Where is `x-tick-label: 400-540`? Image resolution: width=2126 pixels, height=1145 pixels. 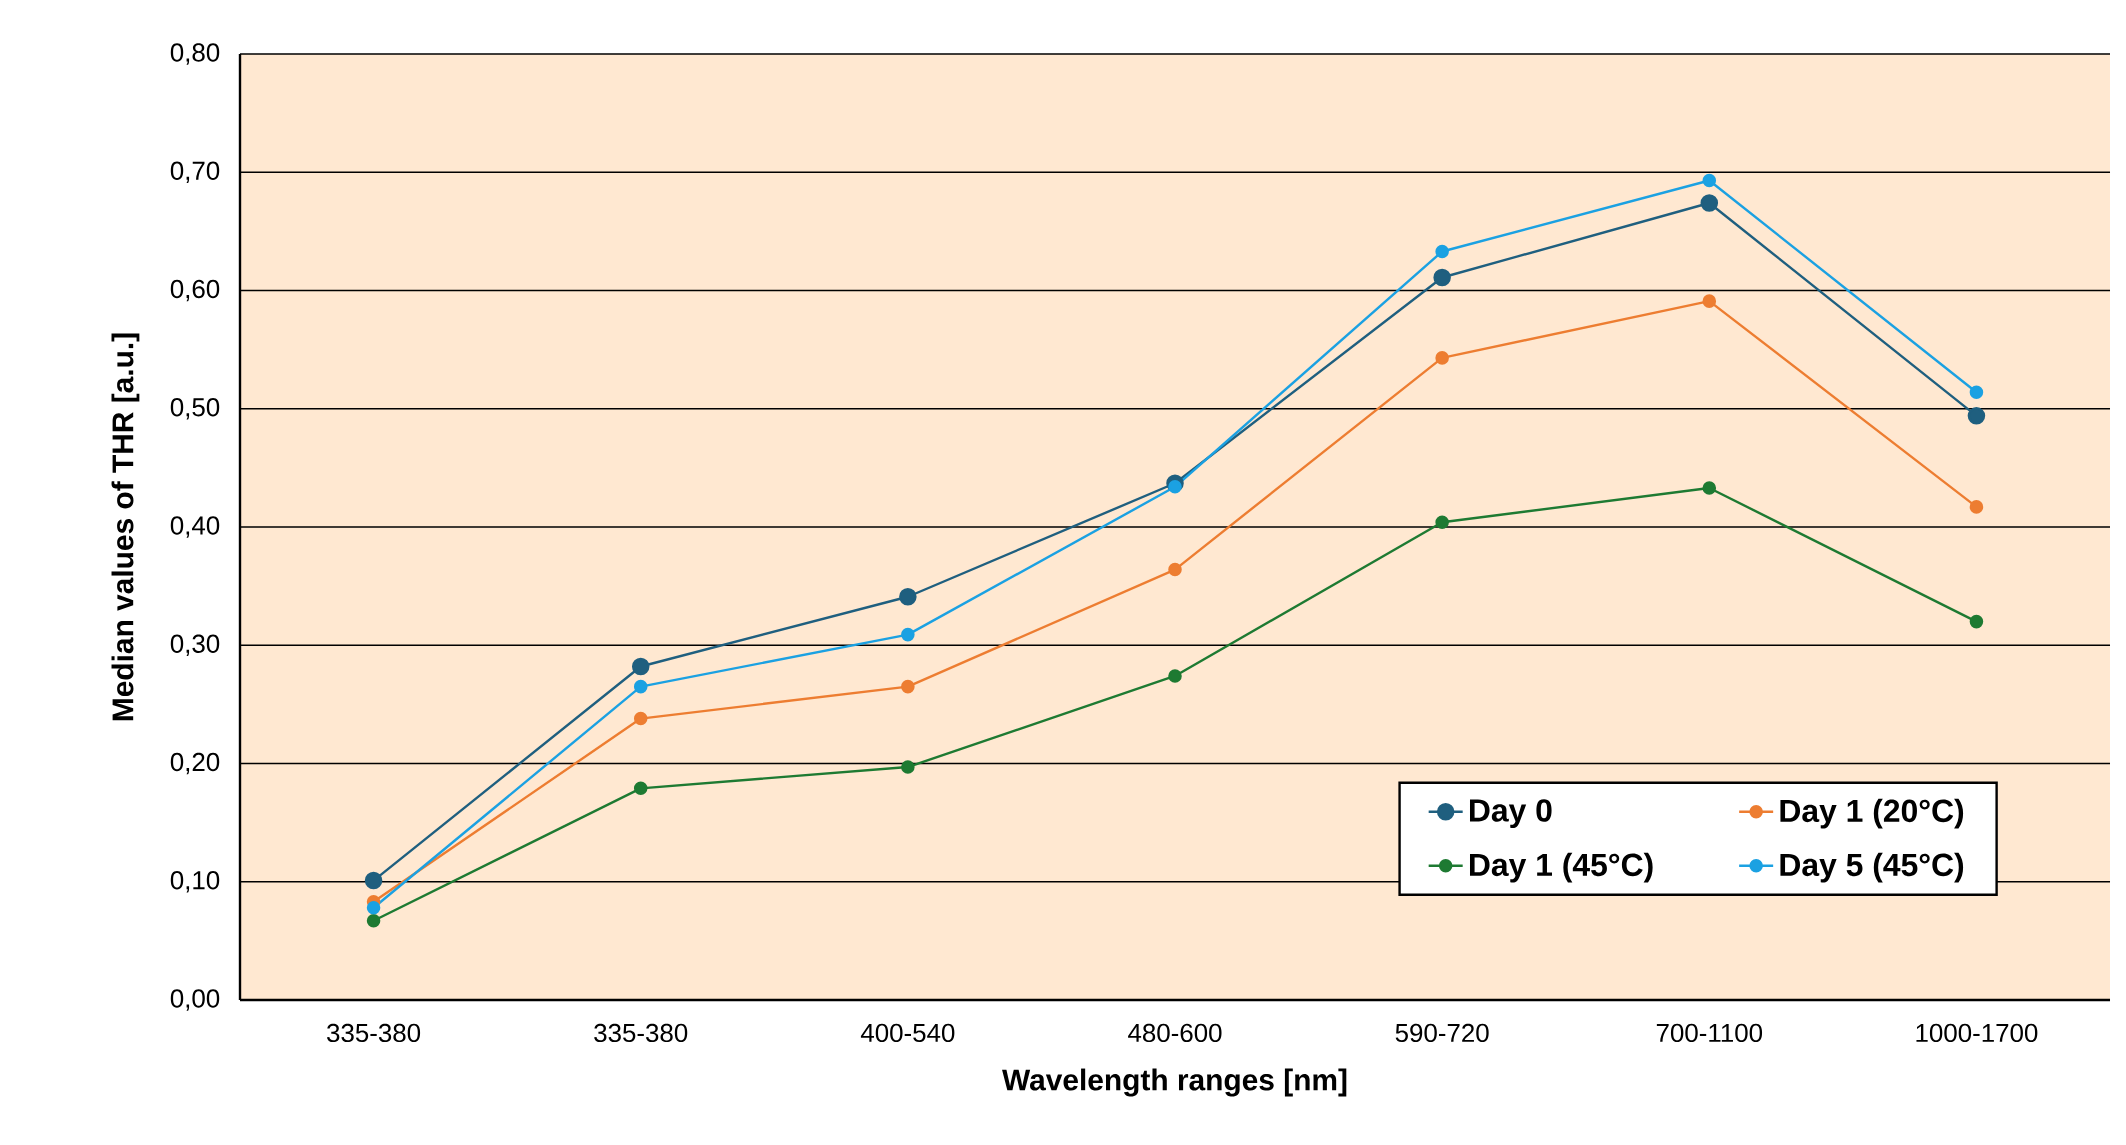
x-tick-label: 400-540 is located at coordinates (907, 1033).